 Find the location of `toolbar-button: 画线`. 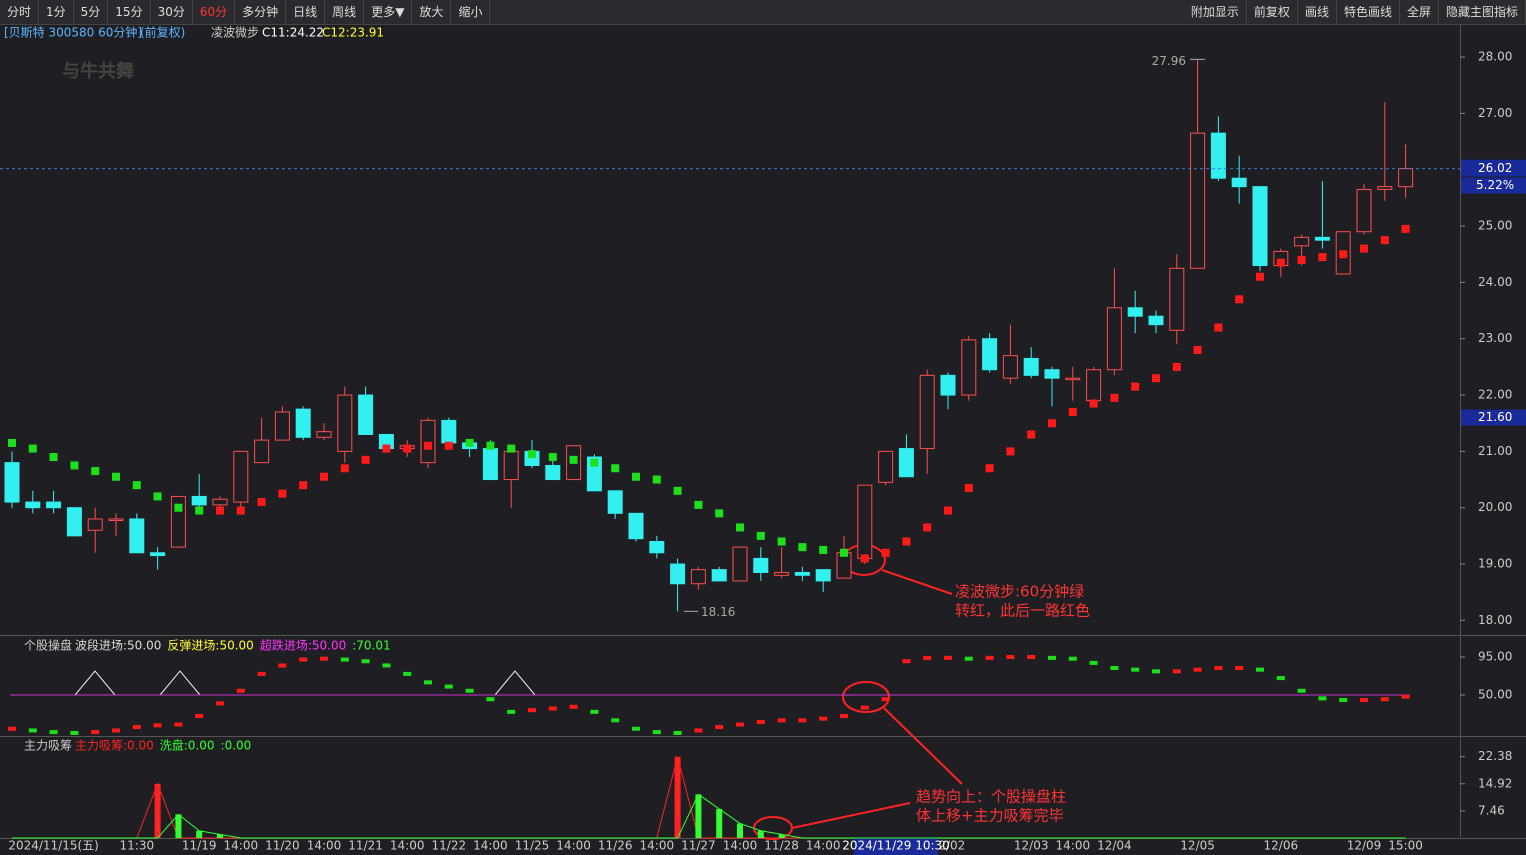

toolbar-button: 画线 is located at coordinates (1317, 12).